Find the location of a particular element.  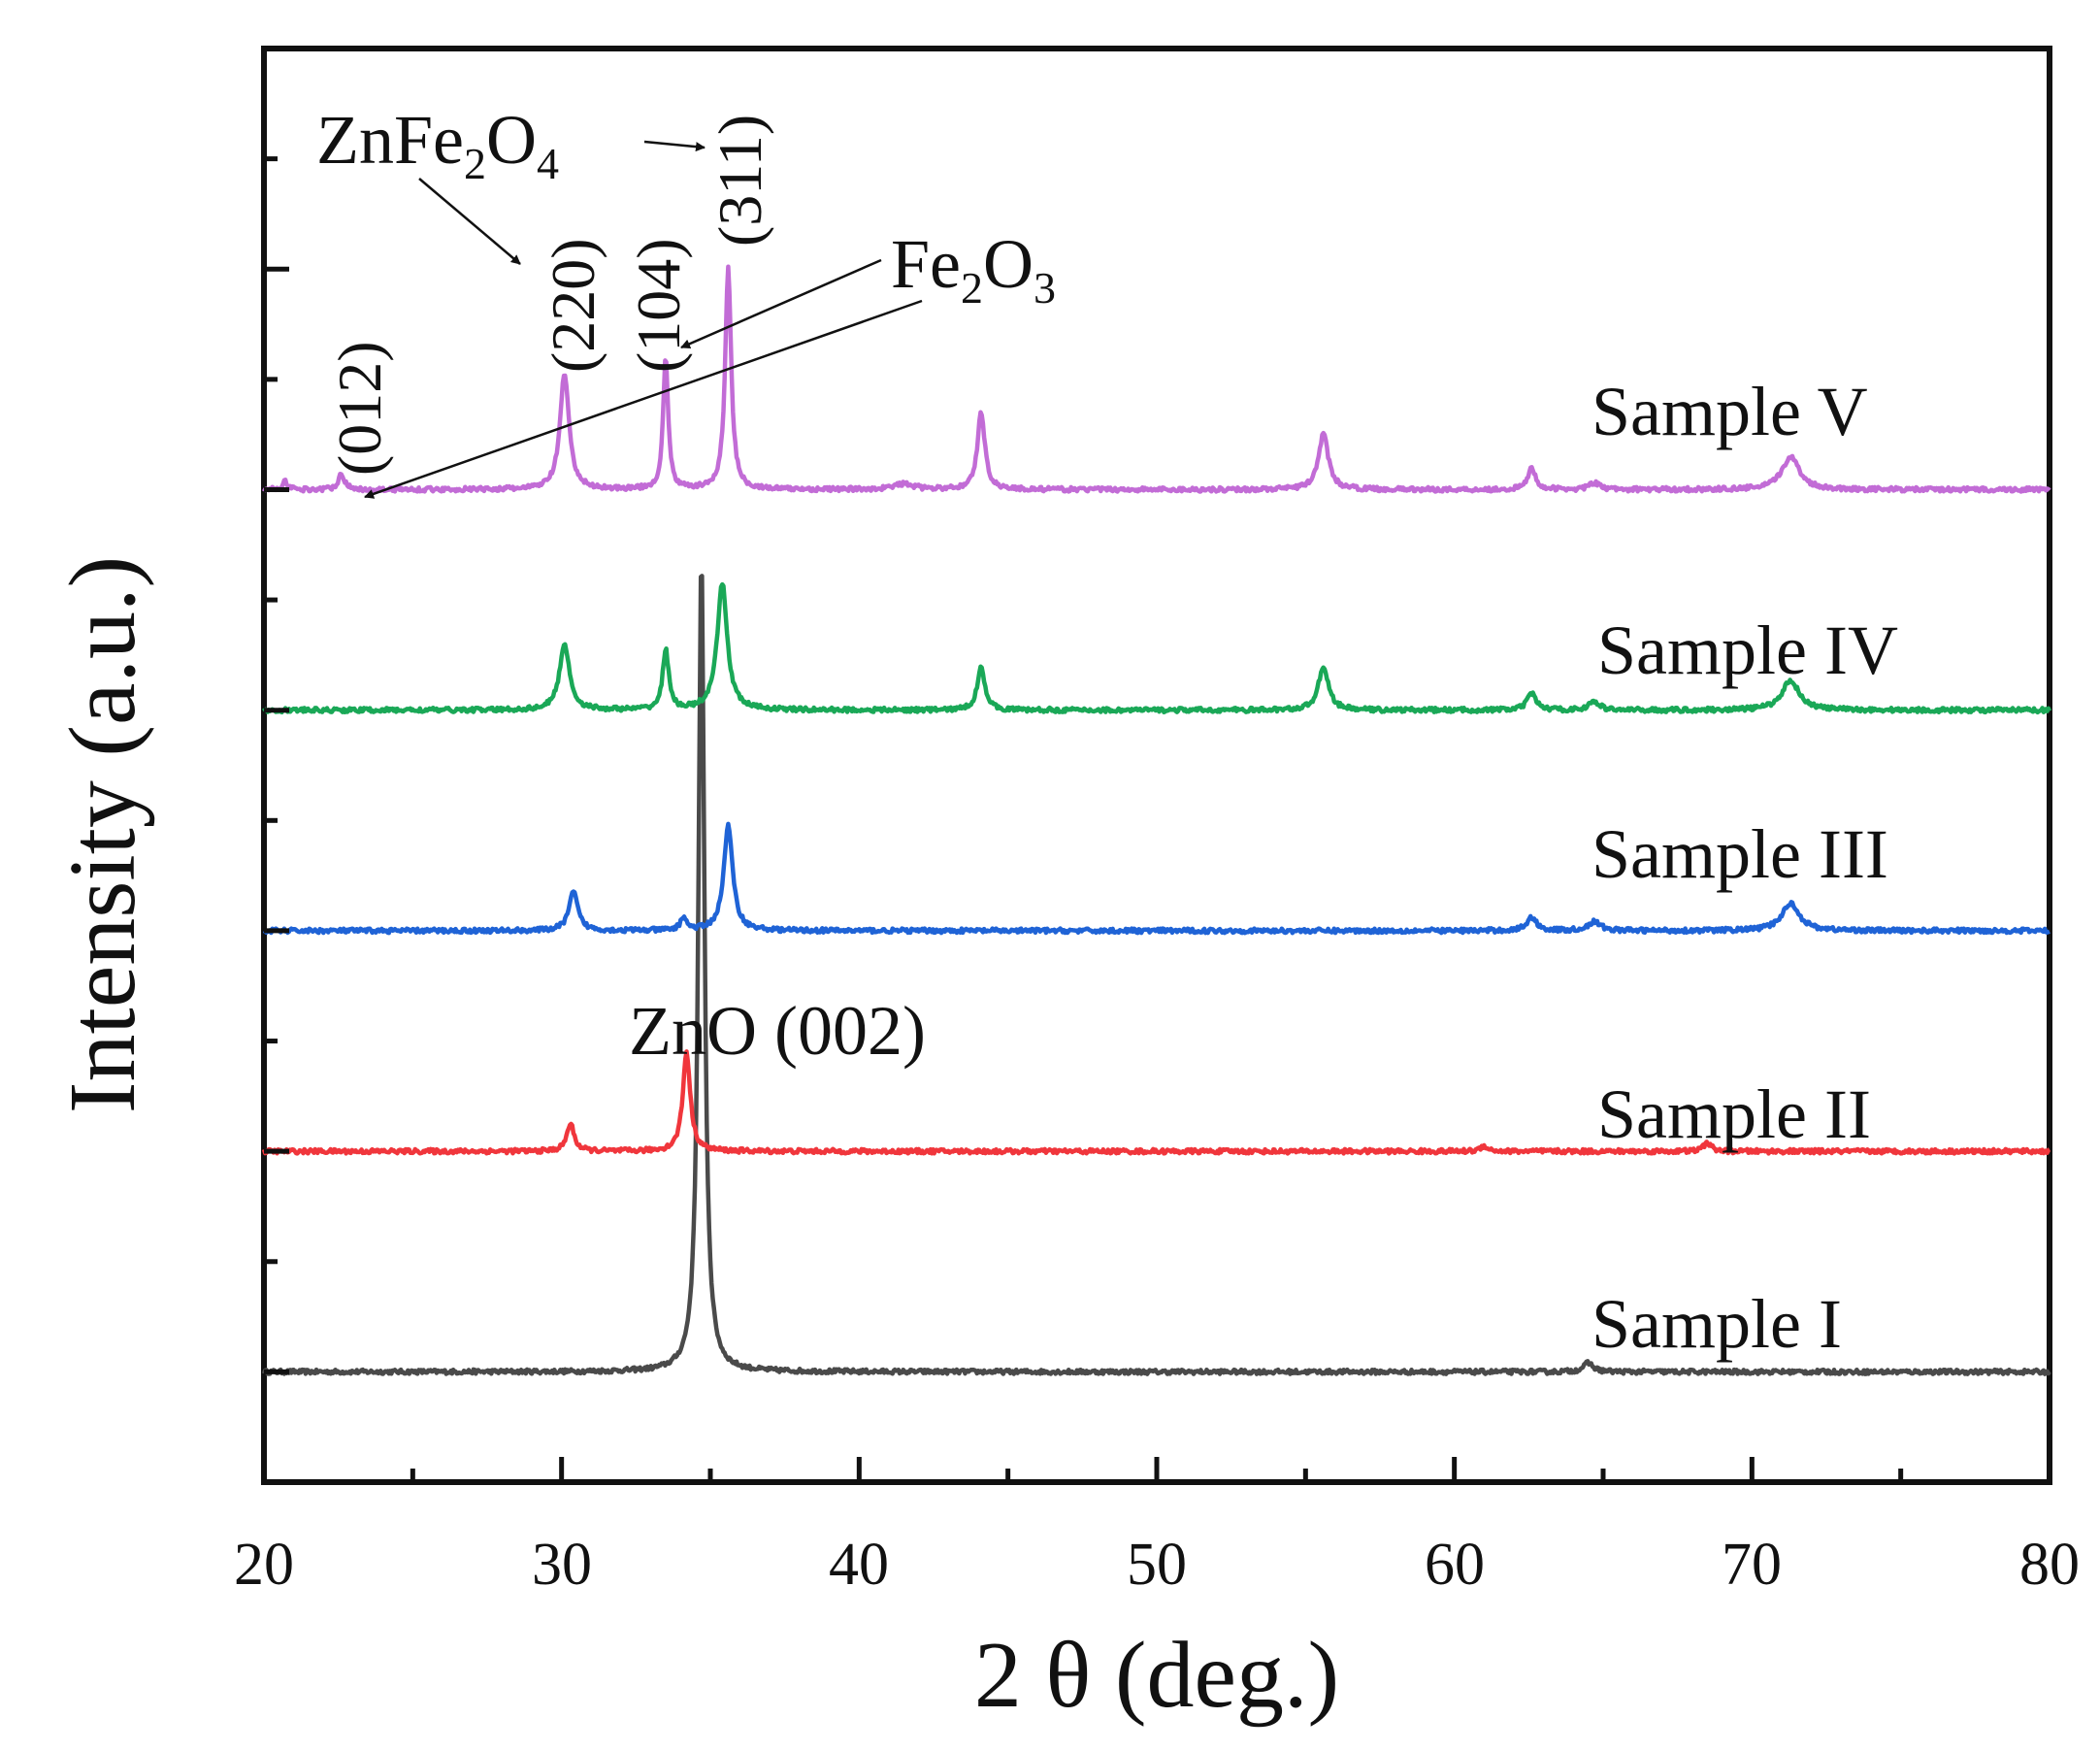

hkl-311-label: (311) is located at coordinates (740, 181).